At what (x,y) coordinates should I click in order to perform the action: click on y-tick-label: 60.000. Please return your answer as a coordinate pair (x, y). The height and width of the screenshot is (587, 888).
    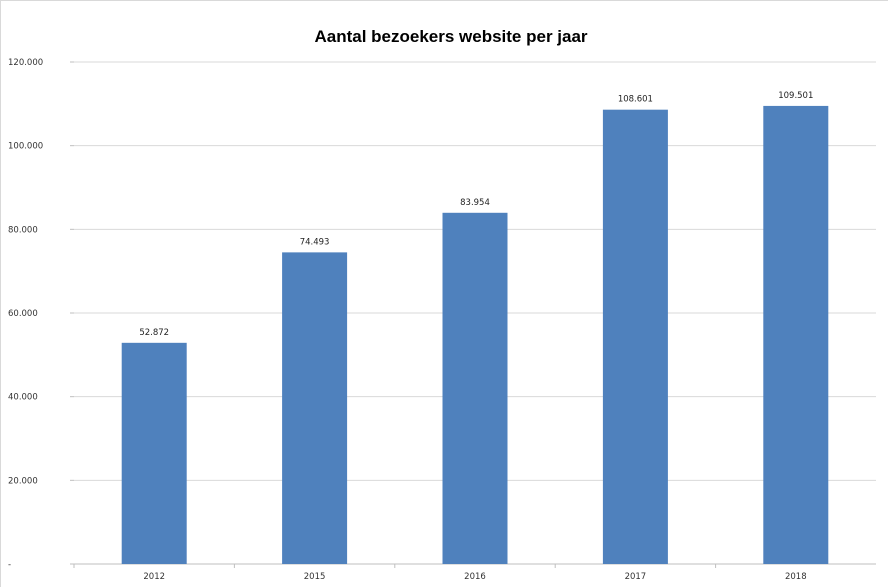
    Looking at the image, I should click on (23, 314).